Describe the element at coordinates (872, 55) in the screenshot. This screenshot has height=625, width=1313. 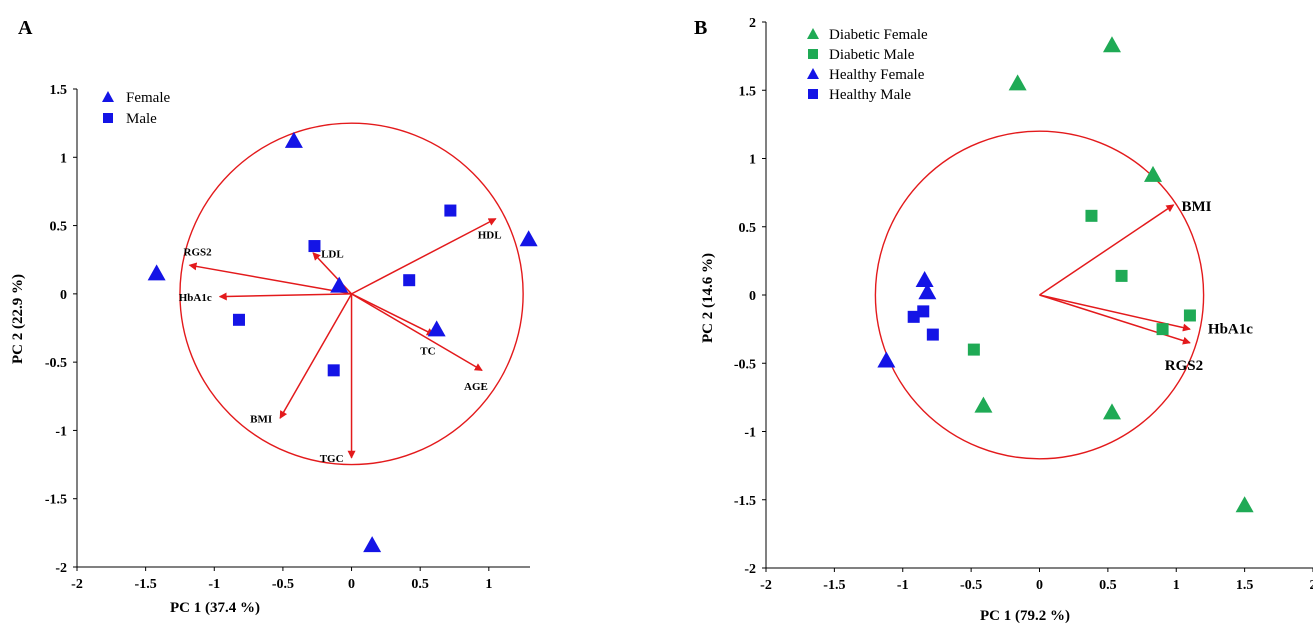
I see `panel-b-legend-label: Diabetic Male` at that location.